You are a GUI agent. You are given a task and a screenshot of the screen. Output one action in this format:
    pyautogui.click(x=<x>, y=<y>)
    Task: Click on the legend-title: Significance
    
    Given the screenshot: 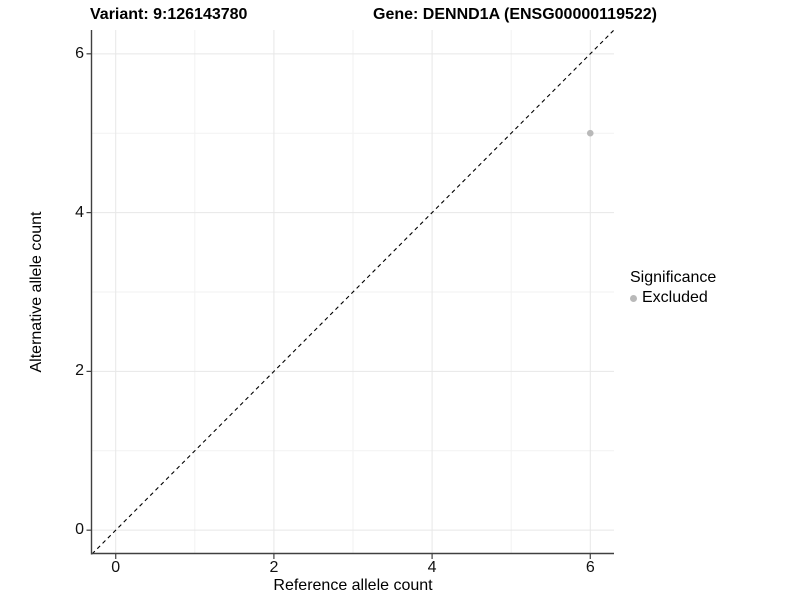 What is the action you would take?
    pyautogui.click(x=673, y=277)
    